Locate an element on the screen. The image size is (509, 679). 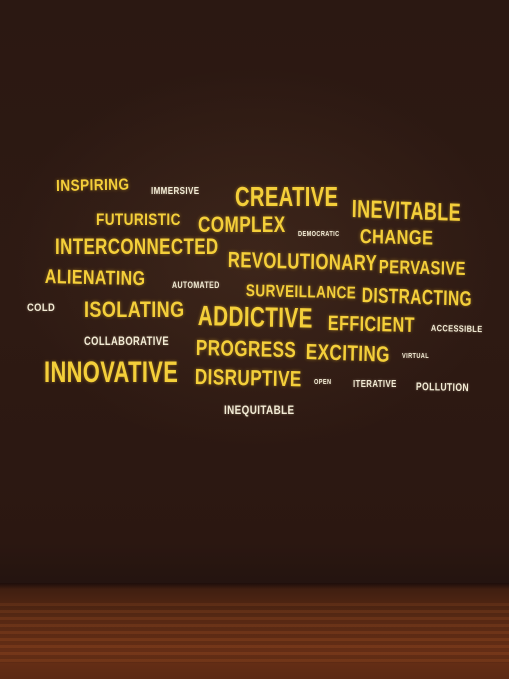
word-revolutionary: REVOLUTIONARY is located at coordinates (302, 261).